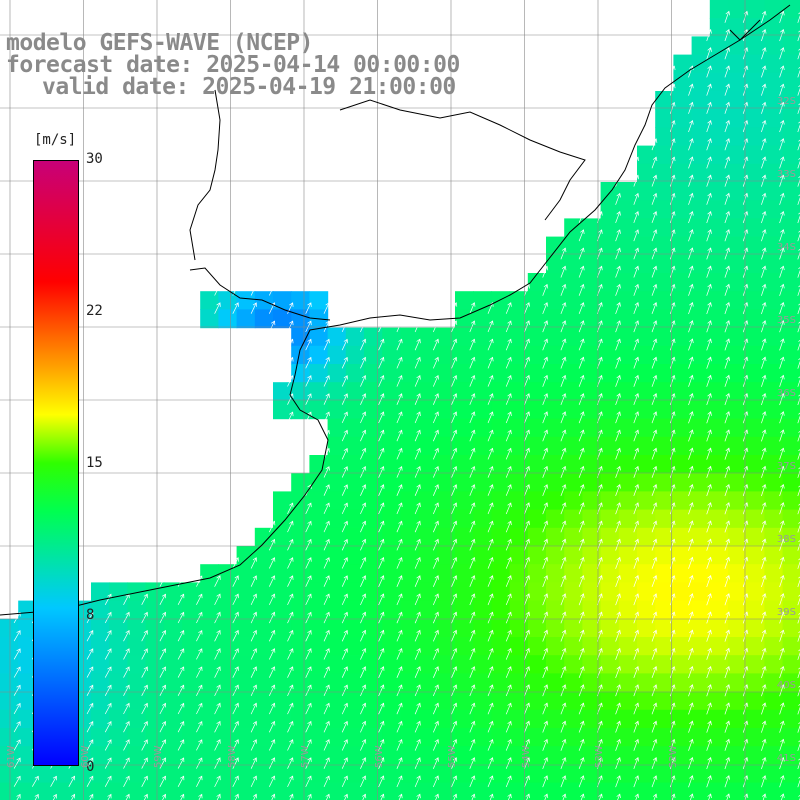 This screenshot has width=800, height=800. Describe the element at coordinates (11, 756) in the screenshot. I see `lon-label: 61W` at that location.